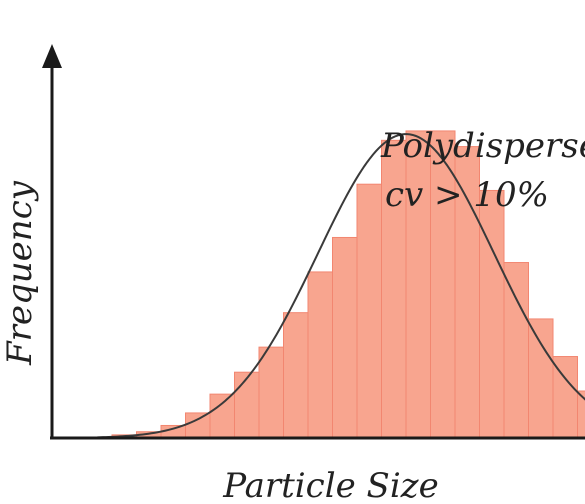 Image resolution: width=585 pixels, height=504 pixels. What do you see at coordinates (52, 56) in the screenshot?
I see `y-axis-arrowhead` at bounding box center [52, 56].